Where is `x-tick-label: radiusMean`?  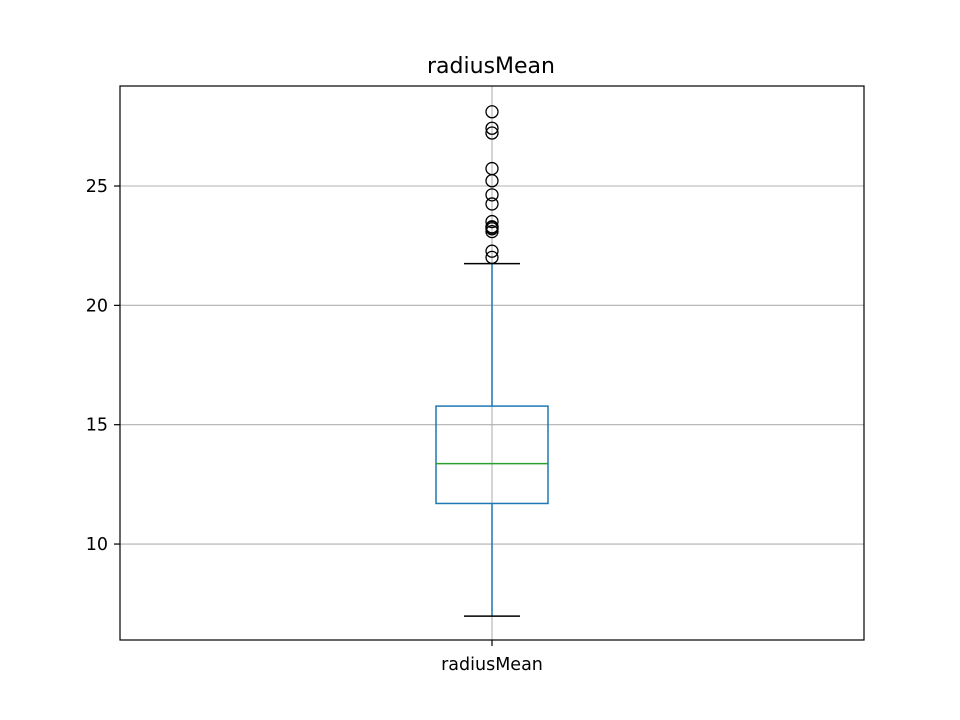 x-tick-label: radiusMean is located at coordinates (492, 665).